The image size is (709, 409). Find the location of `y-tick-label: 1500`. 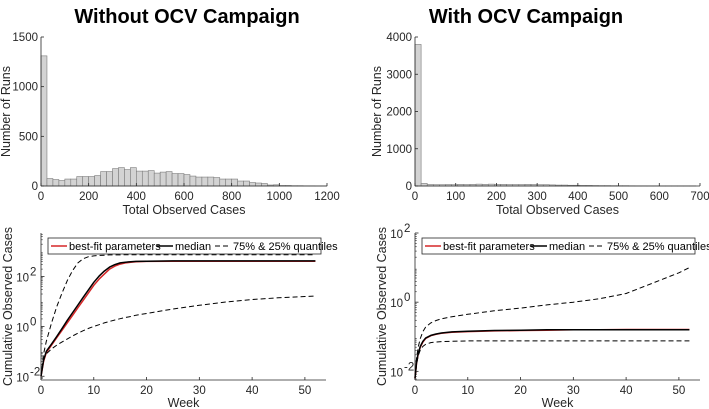

y-tick-label: 1500 is located at coordinates (25, 38).